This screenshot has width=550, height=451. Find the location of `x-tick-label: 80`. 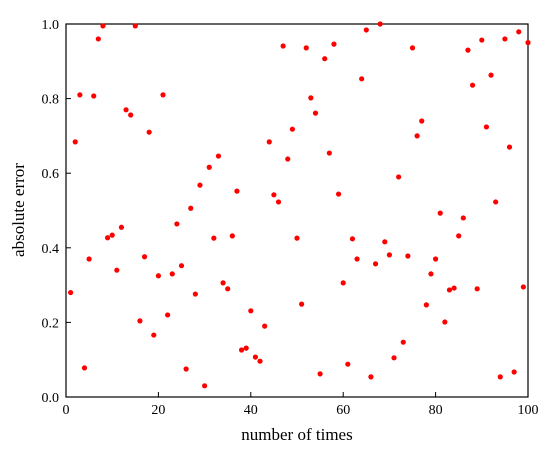

x-tick-label: 80 is located at coordinates (436, 410).